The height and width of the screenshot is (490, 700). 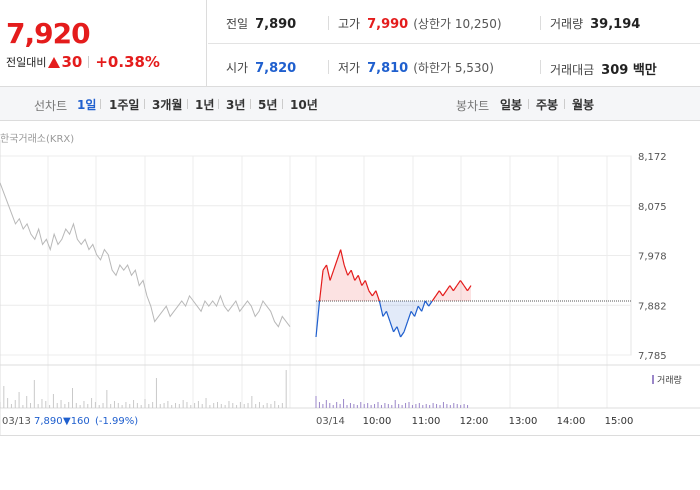 I want to click on tab-1day: 1일, so click(x=87, y=105).